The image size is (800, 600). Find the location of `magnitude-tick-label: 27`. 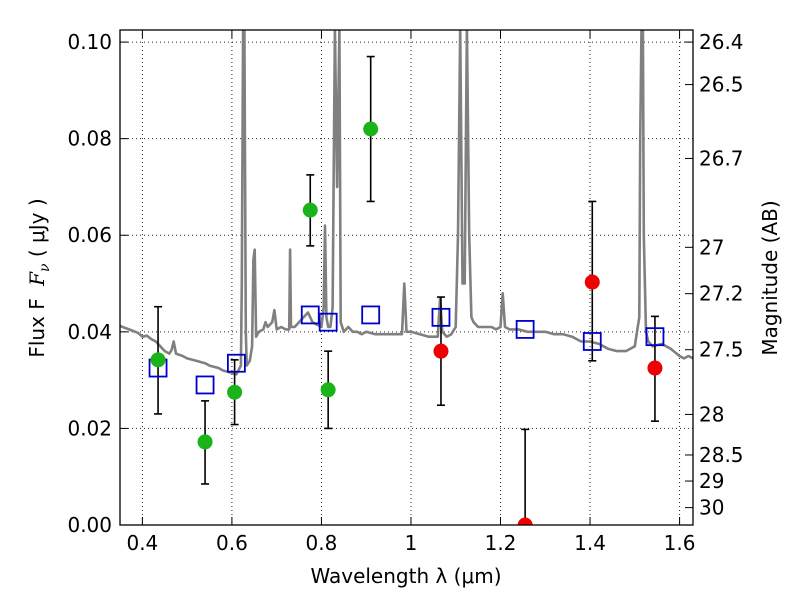

magnitude-tick-label: 27 is located at coordinates (711, 247).